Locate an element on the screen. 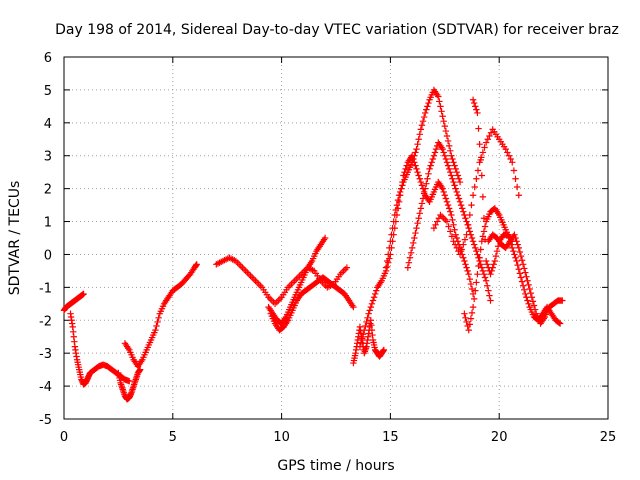 The width and height of the screenshot is (640, 480). series-s7 is located at coordinates (312, 304).